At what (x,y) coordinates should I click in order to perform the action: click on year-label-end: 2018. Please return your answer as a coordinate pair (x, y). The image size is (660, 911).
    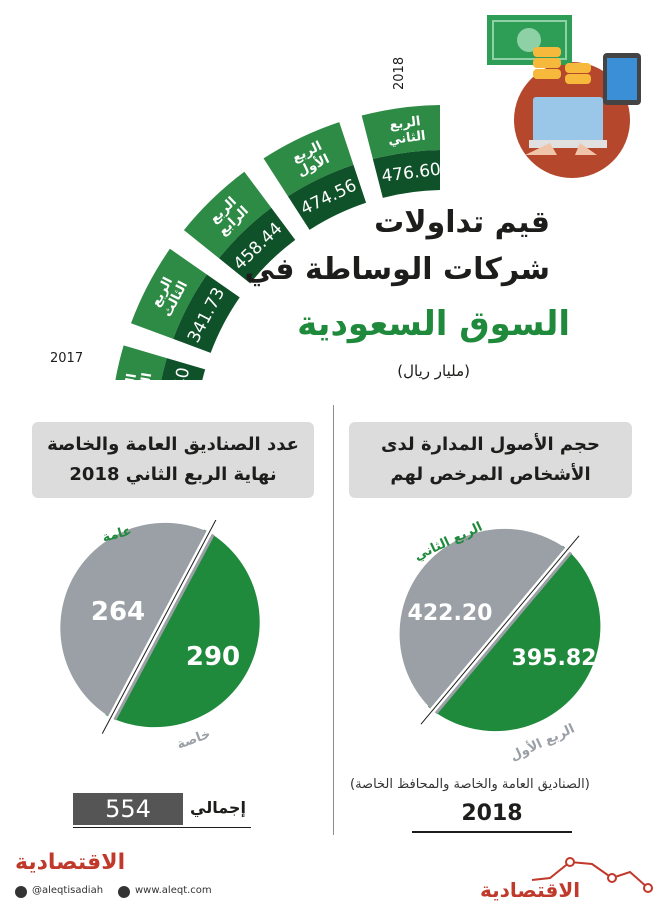
    Looking at the image, I should click on (399, 73).